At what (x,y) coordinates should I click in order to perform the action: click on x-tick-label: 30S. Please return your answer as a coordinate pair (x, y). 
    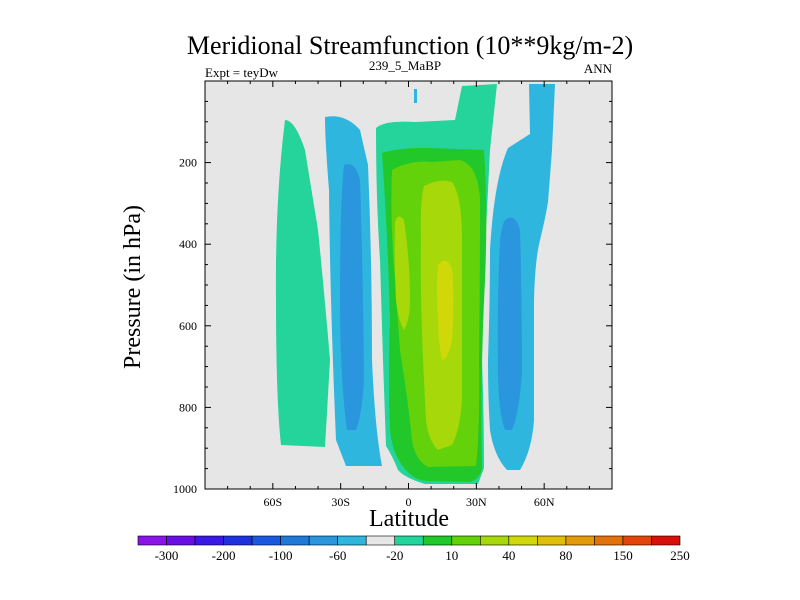
    Looking at the image, I should click on (340, 502).